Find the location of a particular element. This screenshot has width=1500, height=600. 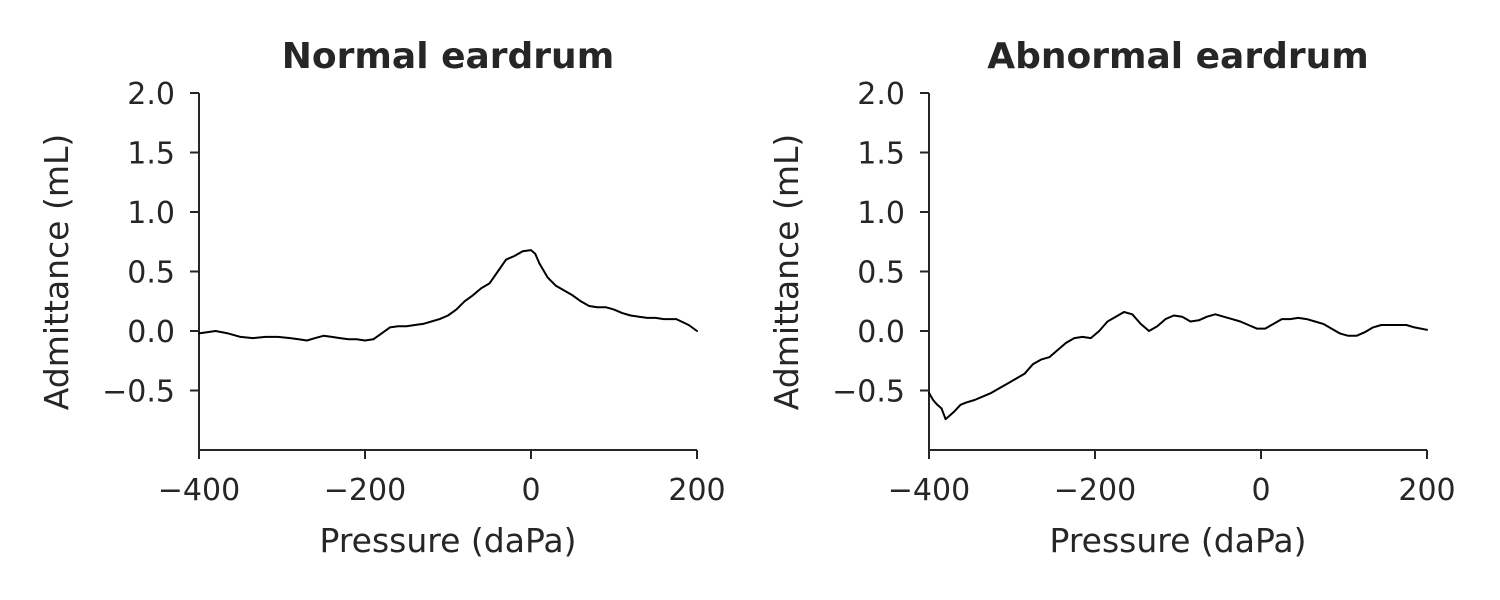

chart-title: Abnormal eardrum is located at coordinates (1178, 56).